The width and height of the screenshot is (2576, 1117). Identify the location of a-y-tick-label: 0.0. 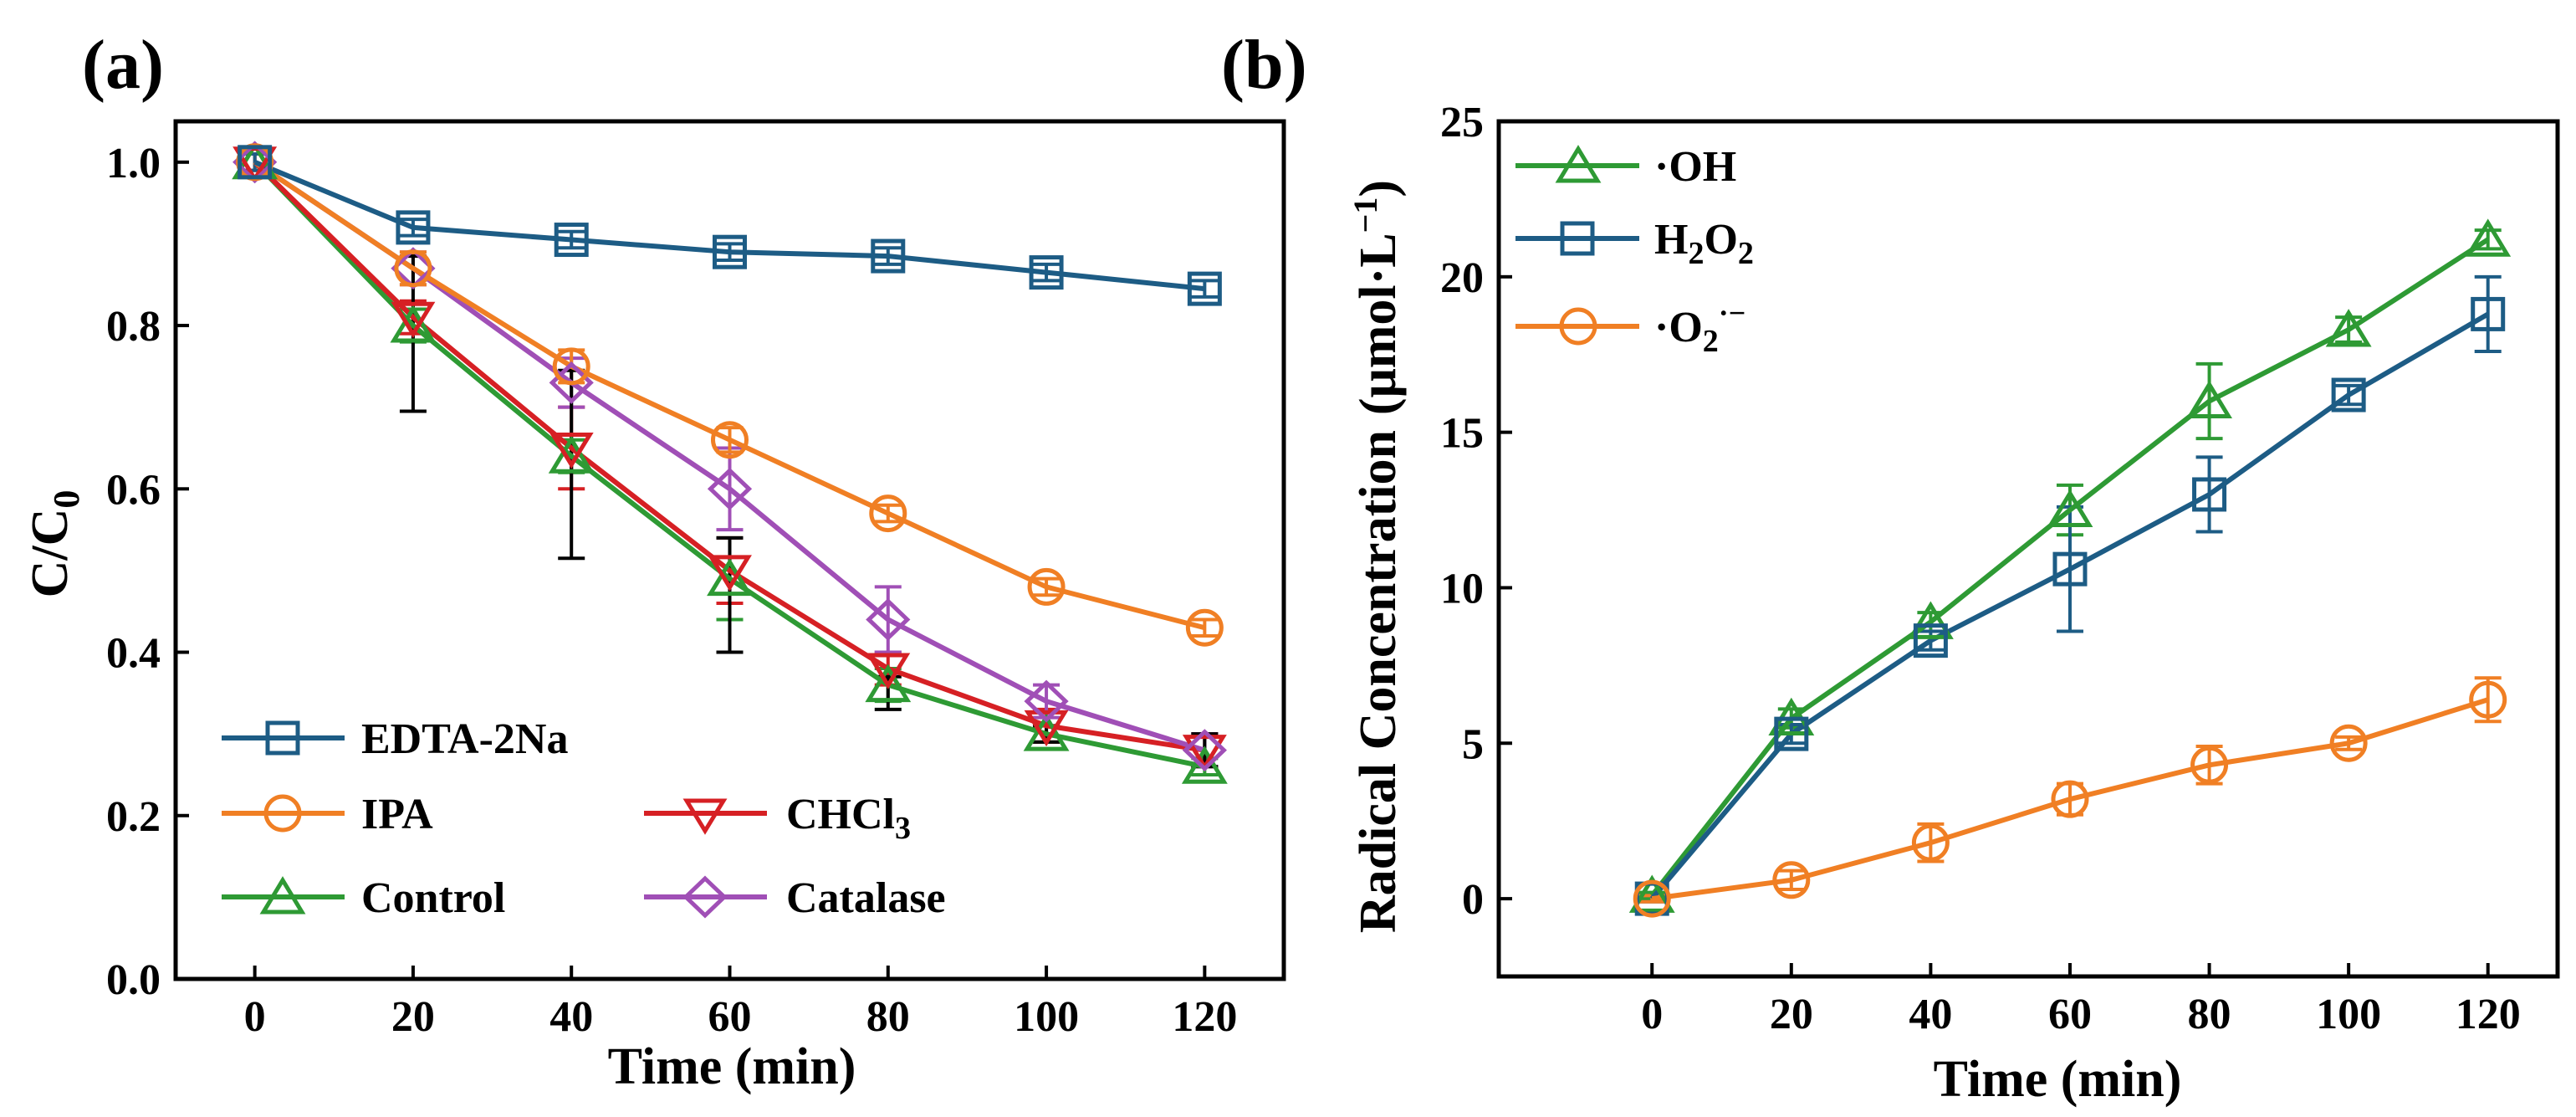
(133, 980).